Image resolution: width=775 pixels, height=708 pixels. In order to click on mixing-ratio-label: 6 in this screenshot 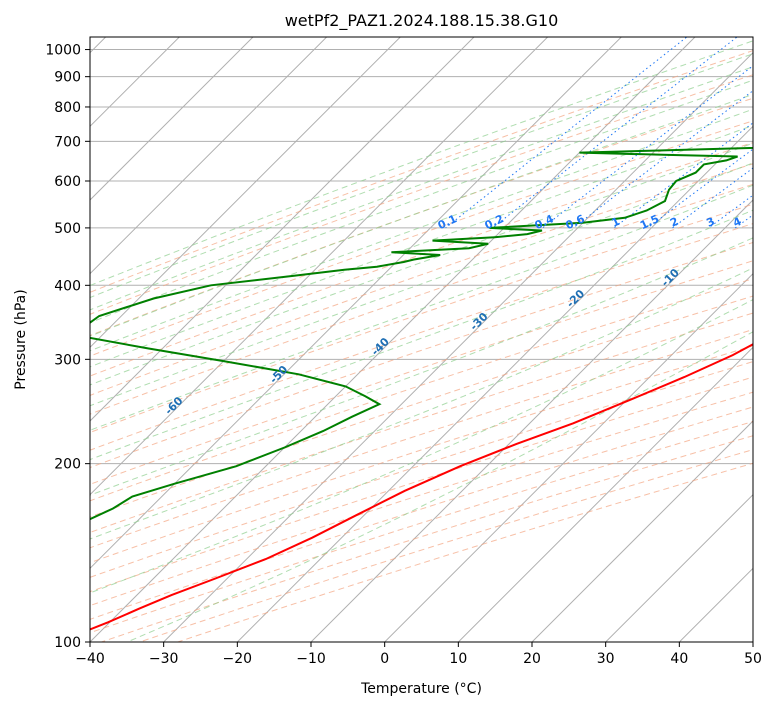, I will do `click(772, 222)`.